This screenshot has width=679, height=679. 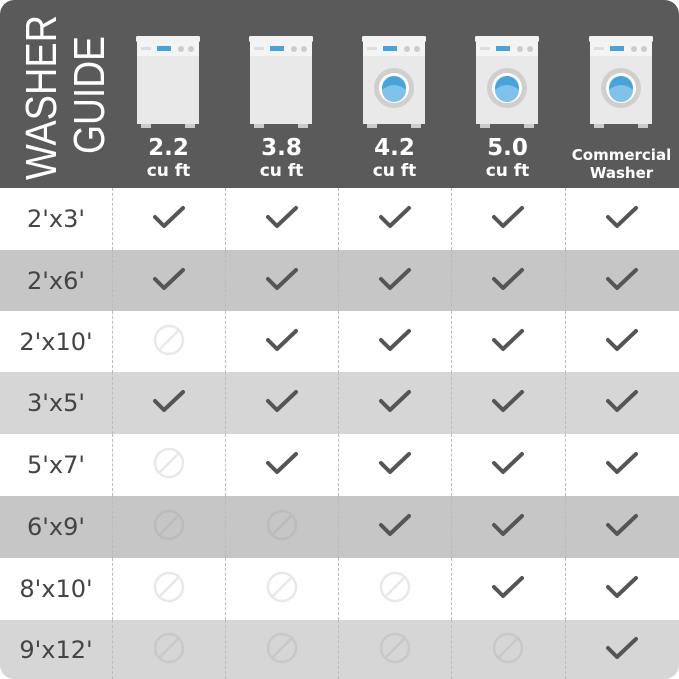 What do you see at coordinates (56, 589) in the screenshot?
I see `rug-size-label: 8'x10'` at bounding box center [56, 589].